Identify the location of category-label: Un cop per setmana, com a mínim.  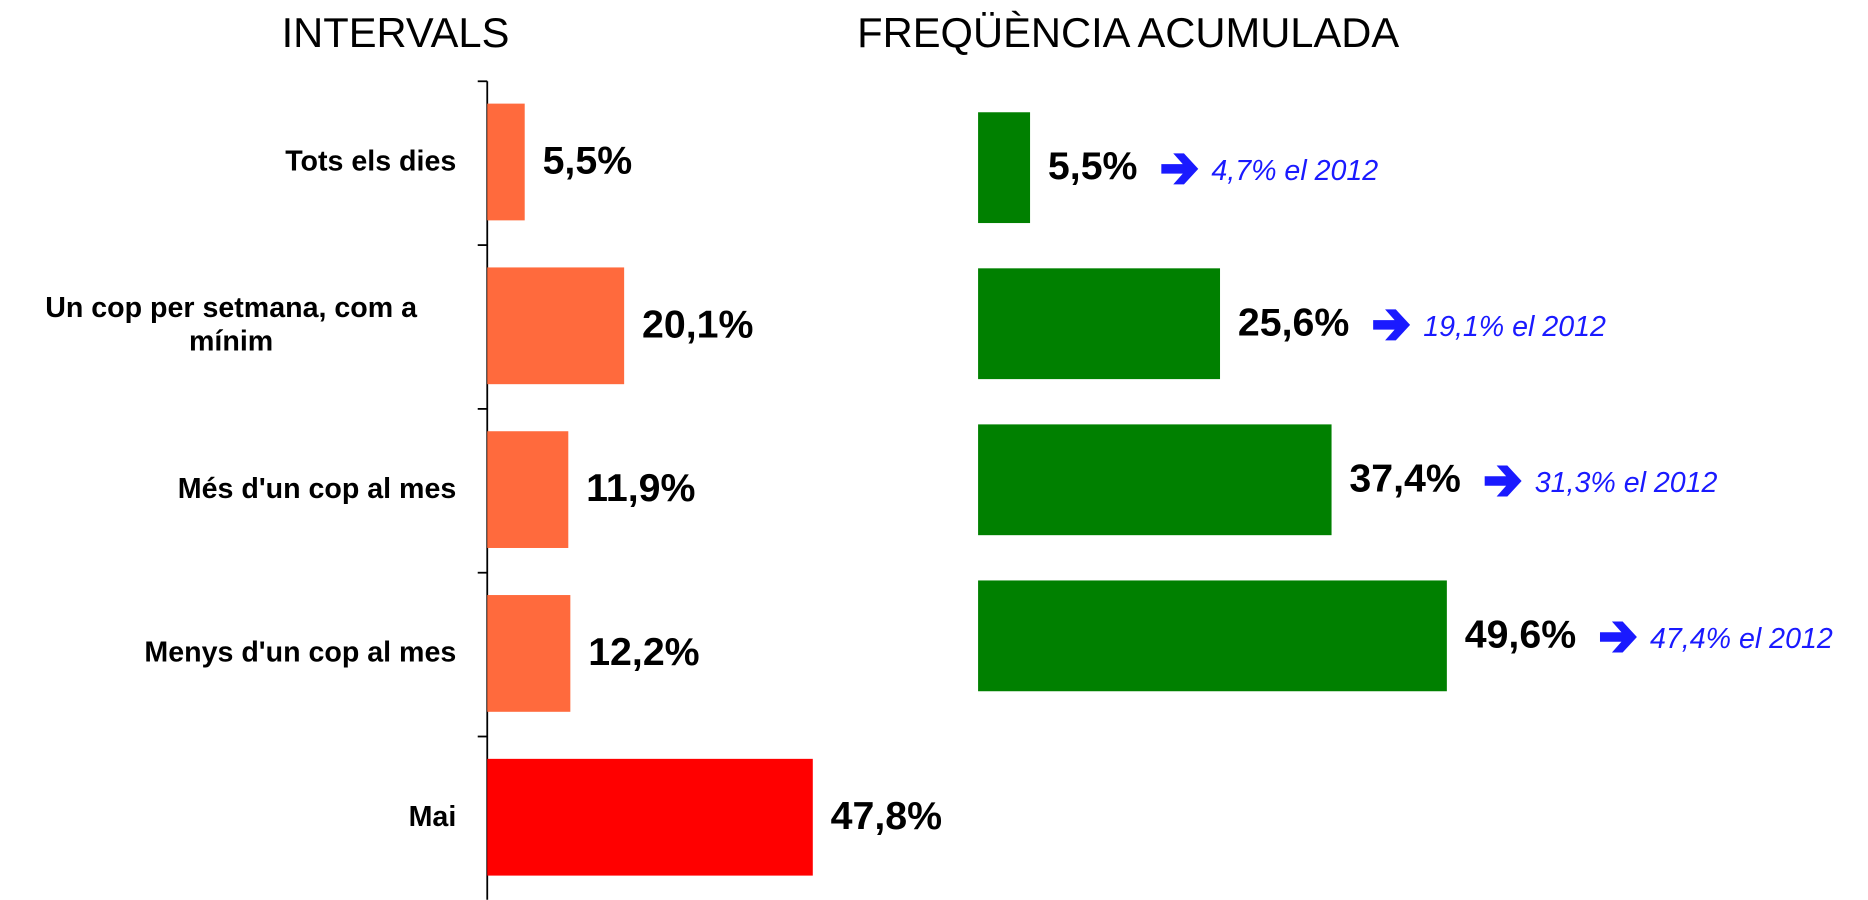
(231, 325).